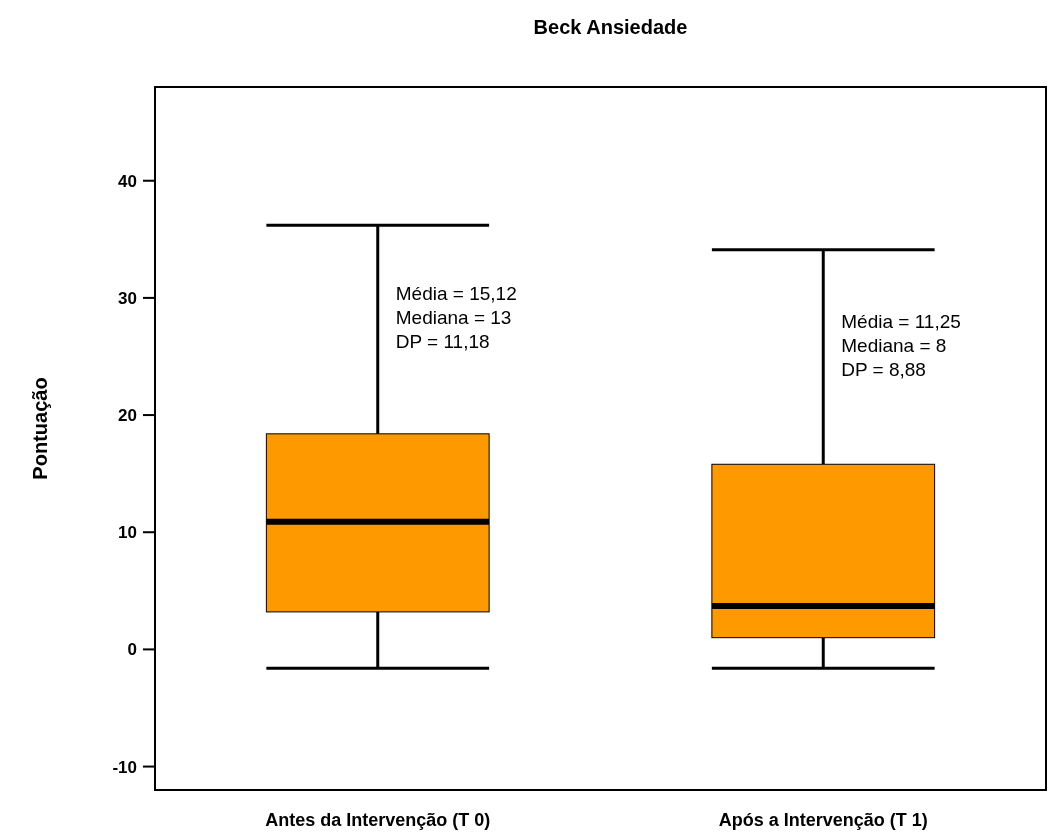 The height and width of the screenshot is (832, 1048). What do you see at coordinates (127, 416) in the screenshot?
I see `y-tick-label: 20` at bounding box center [127, 416].